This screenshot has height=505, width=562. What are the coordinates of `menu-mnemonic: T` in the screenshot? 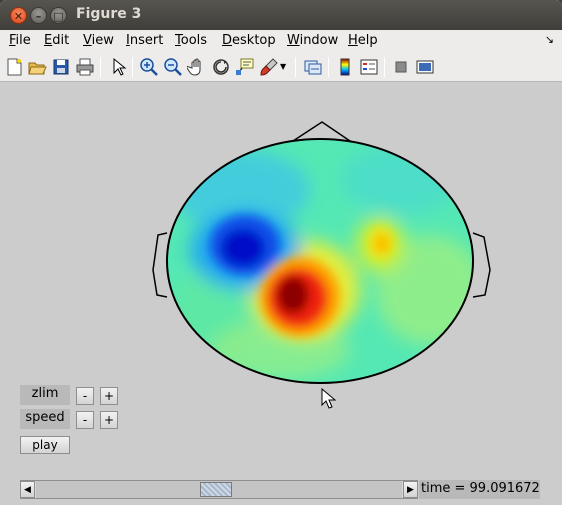 It's located at (178, 40).